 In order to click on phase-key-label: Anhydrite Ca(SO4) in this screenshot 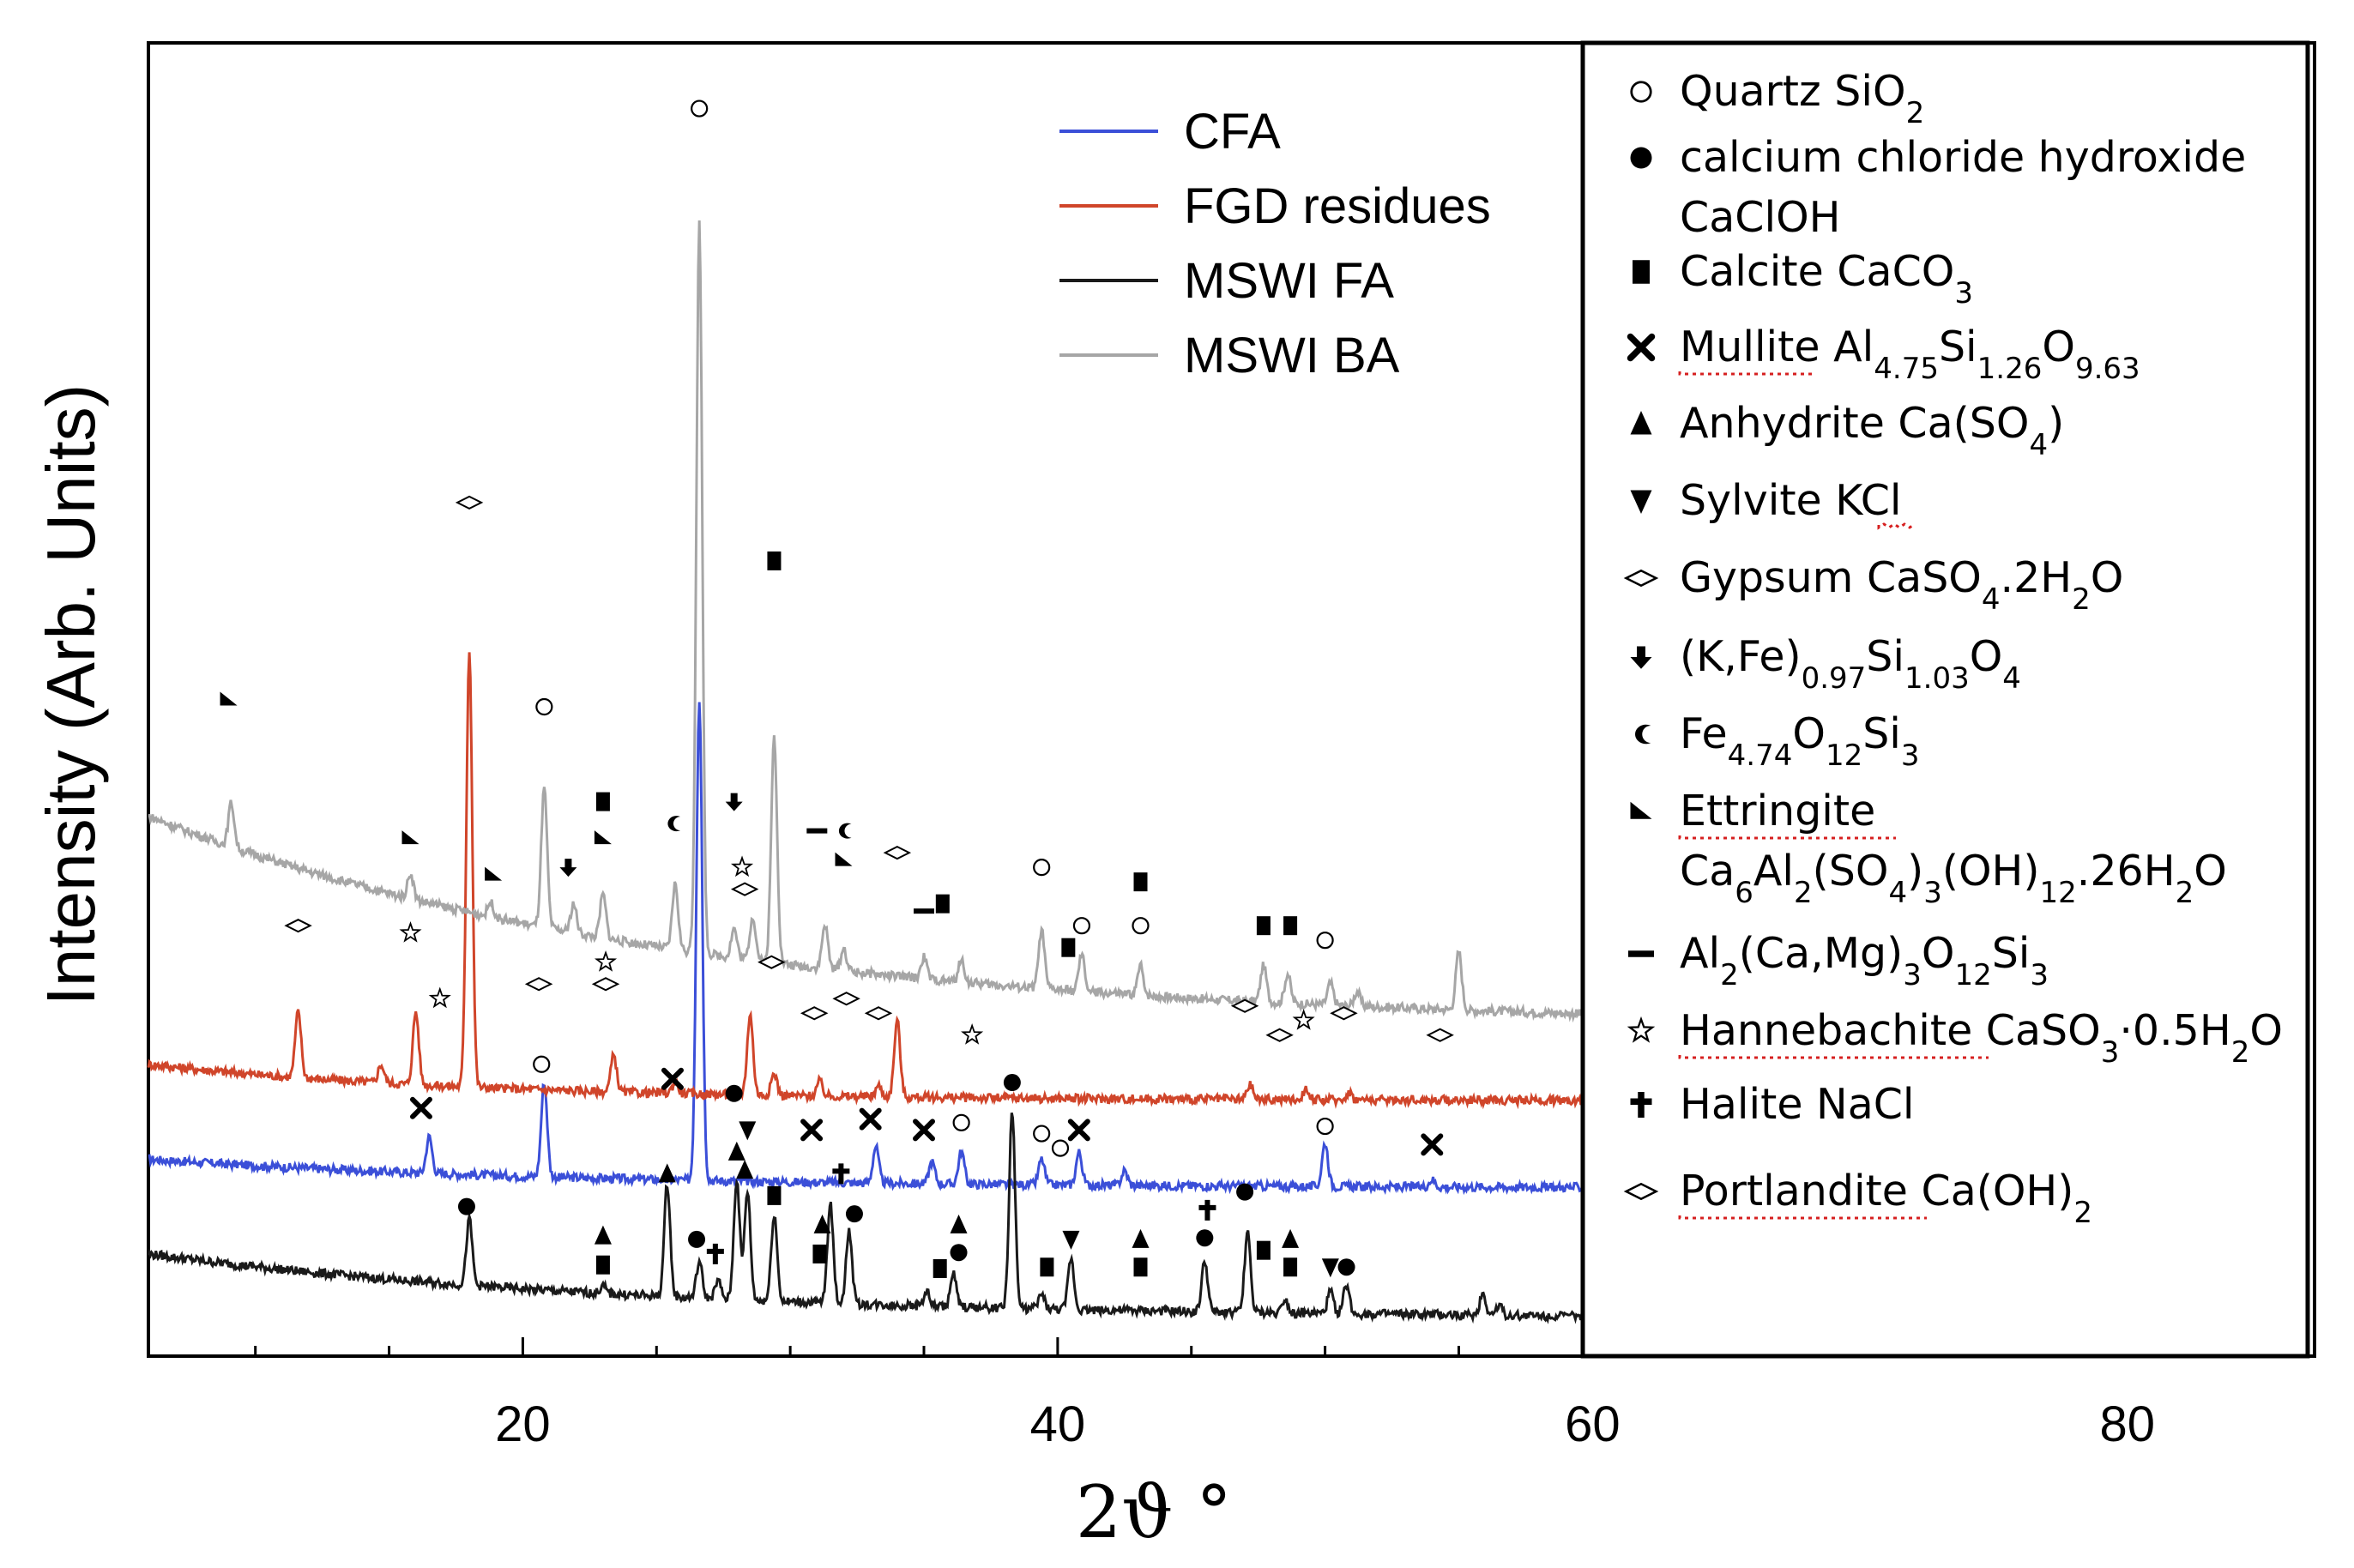, I will do `click(1872, 431)`.